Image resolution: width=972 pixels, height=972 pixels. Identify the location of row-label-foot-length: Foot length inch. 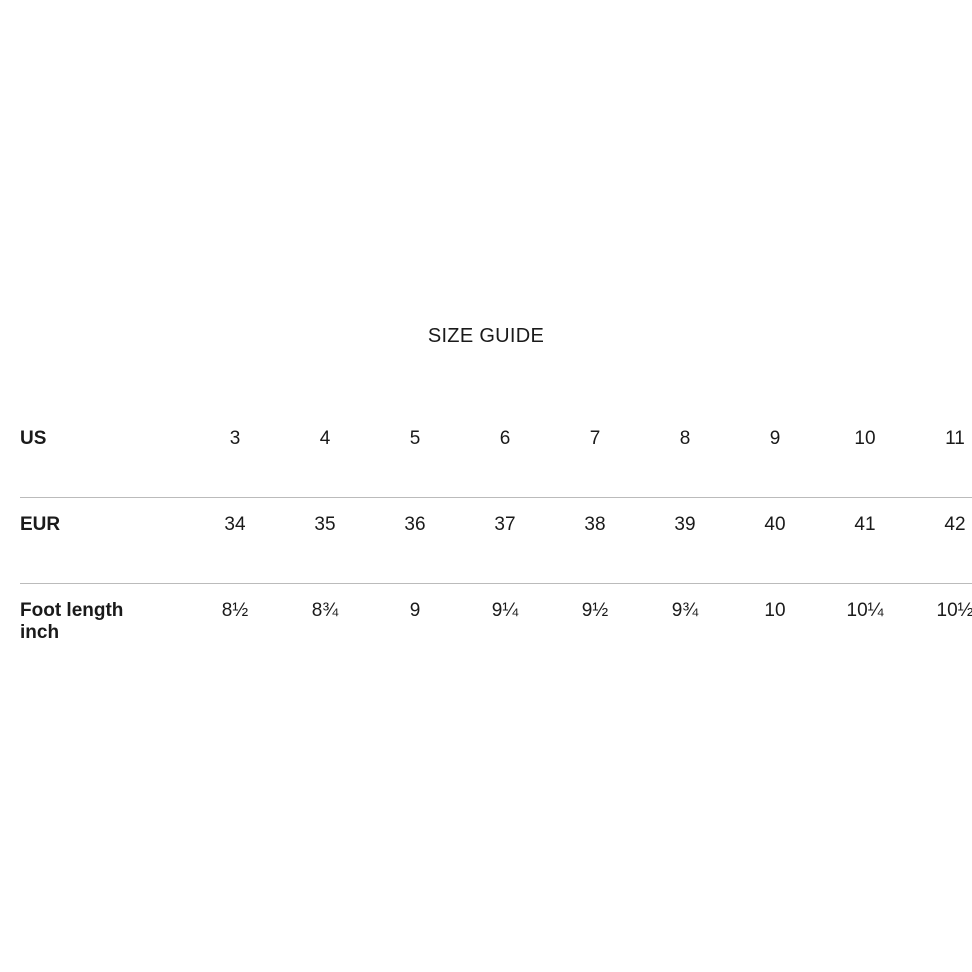
(105, 619).